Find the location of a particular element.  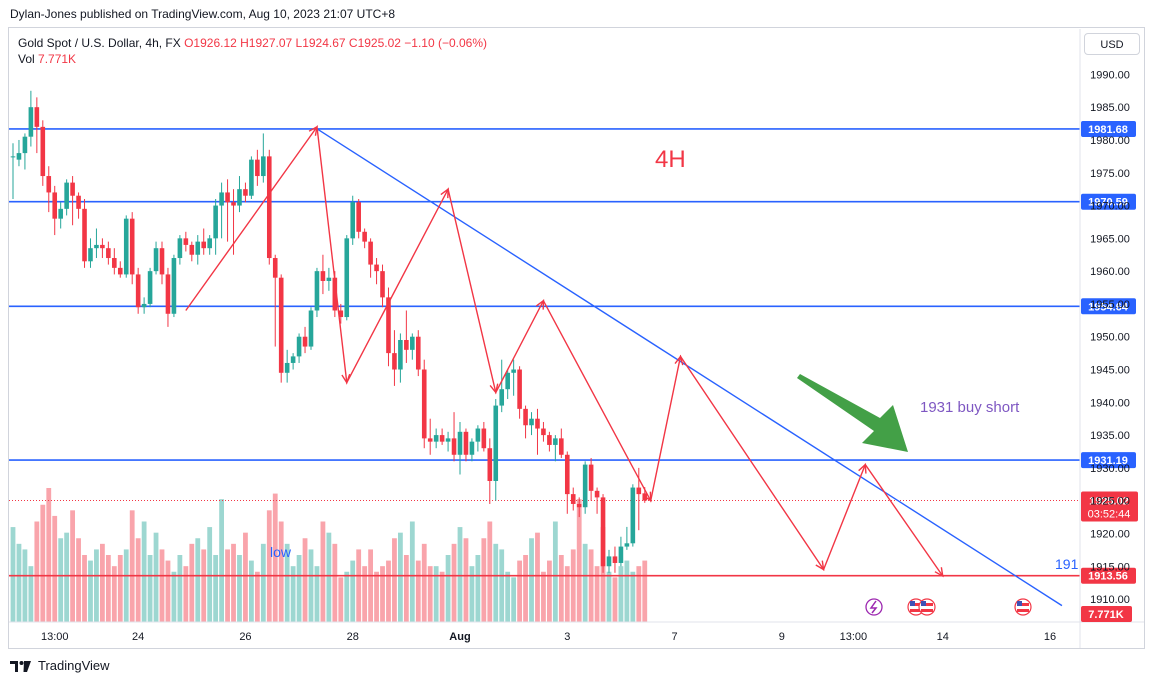

symbol-title: Gold Spot / U.S. Dollar, 4h, FX is located at coordinates (99, 43).